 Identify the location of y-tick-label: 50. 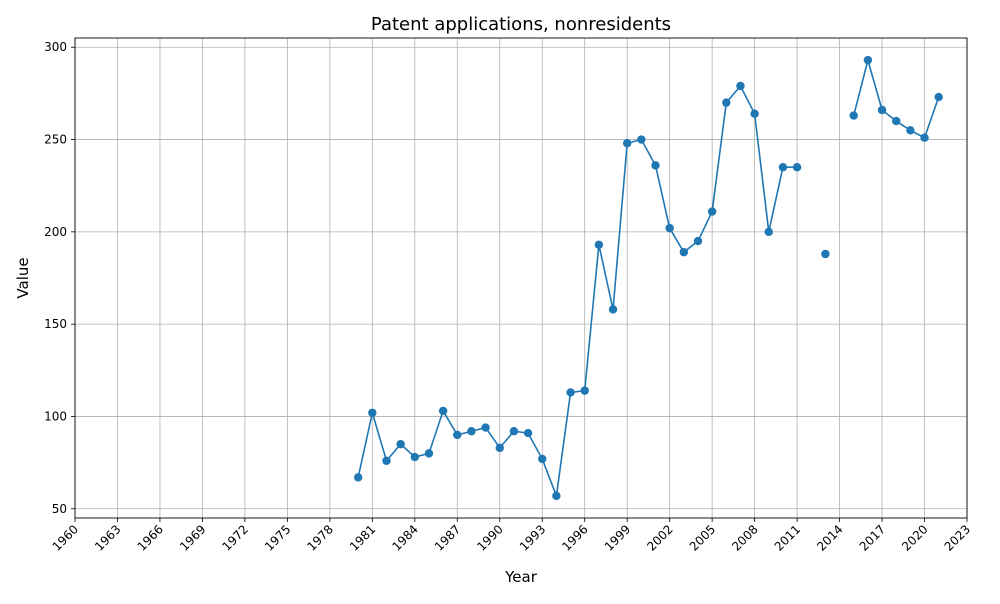
(59, 509).